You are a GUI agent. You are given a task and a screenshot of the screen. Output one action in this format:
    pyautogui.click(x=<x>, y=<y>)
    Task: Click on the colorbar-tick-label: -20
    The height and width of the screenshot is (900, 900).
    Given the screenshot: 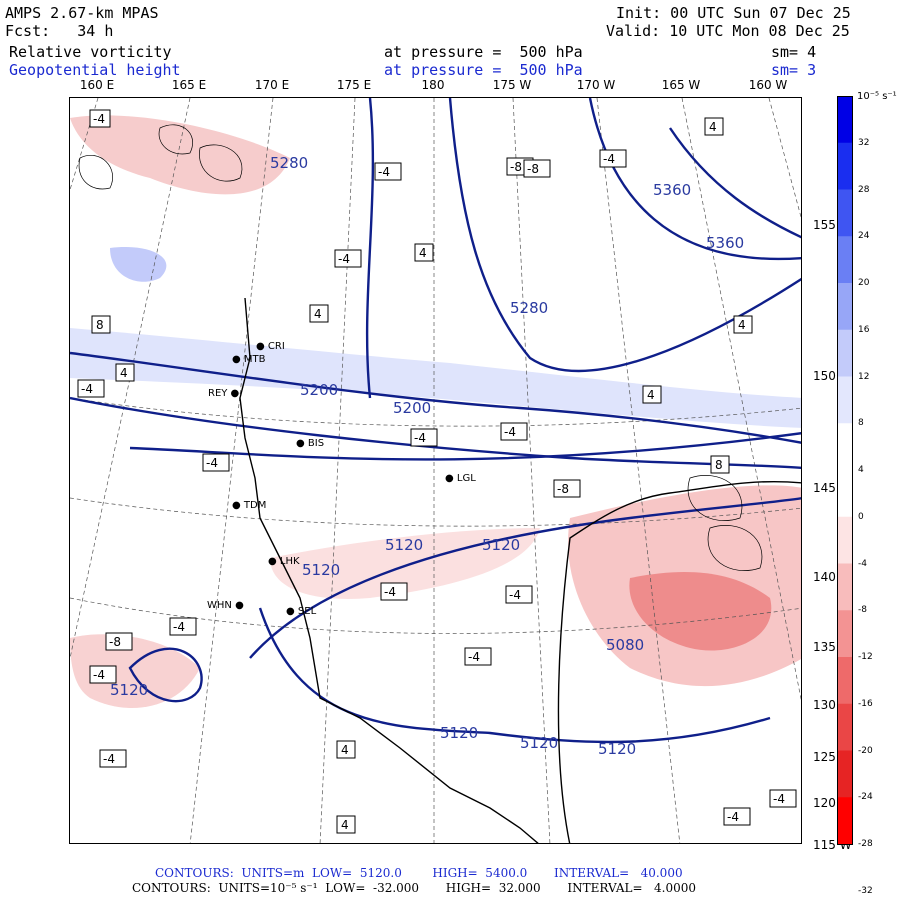 What is the action you would take?
    pyautogui.click(x=865, y=750)
    